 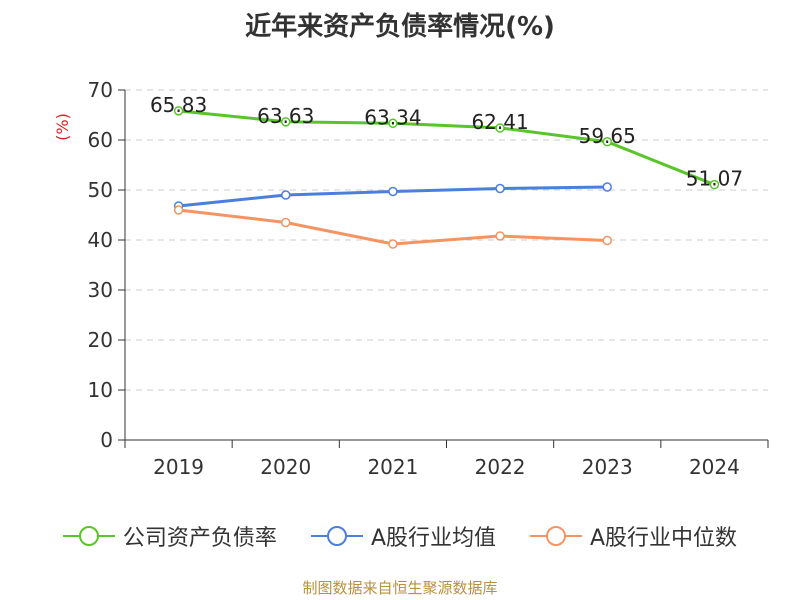 I want to click on x-tick-label: 2020, so click(x=285, y=467).